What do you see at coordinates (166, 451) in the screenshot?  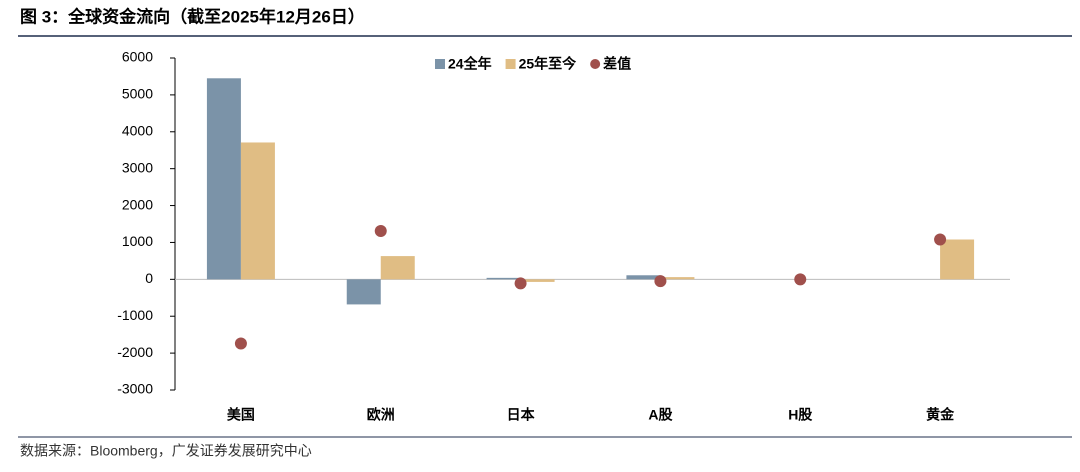 I see `source-note: 数据来源：Bloomberg，广发证券发展研究中心` at bounding box center [166, 451].